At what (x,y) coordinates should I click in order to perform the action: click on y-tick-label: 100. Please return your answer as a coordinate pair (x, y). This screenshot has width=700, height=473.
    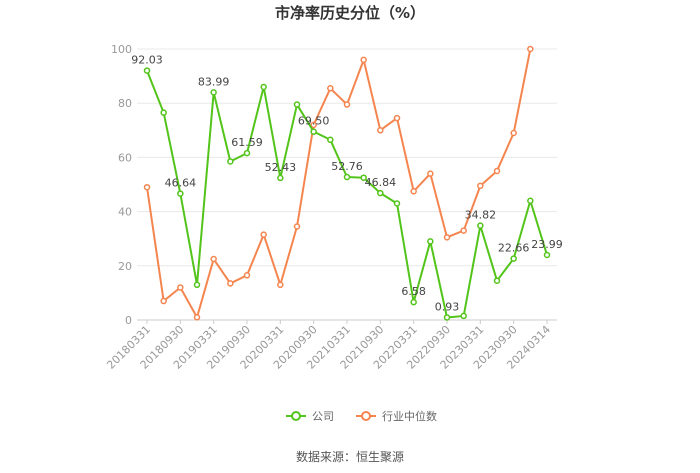
    Looking at the image, I should click on (121, 49).